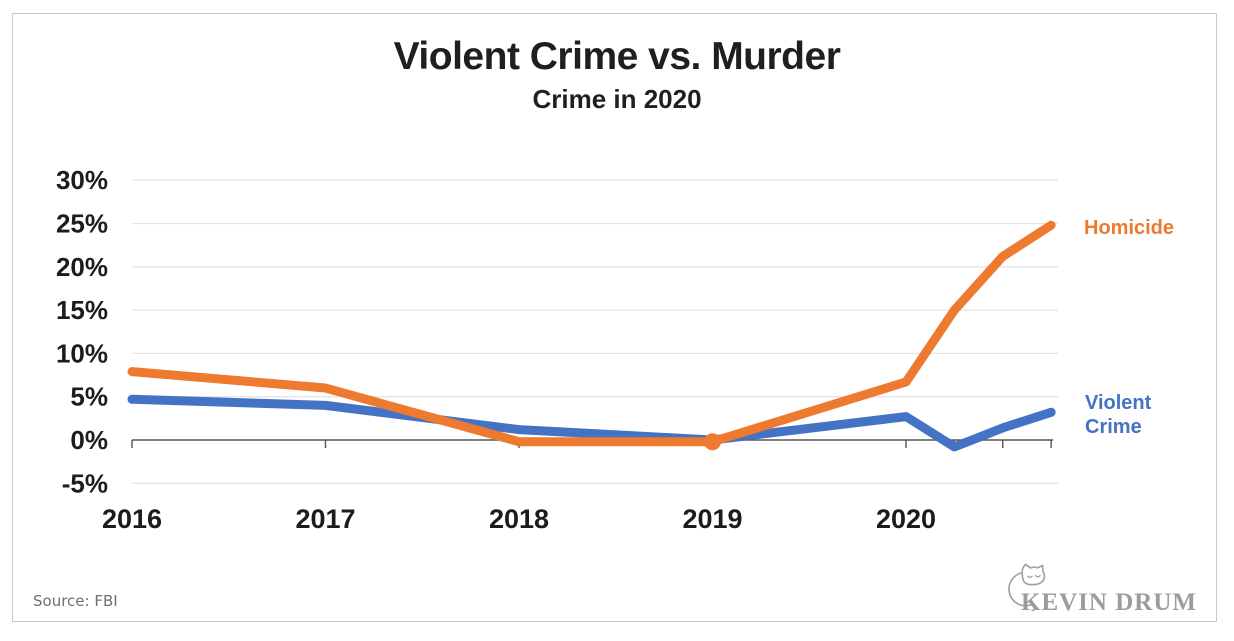 Image resolution: width=1234 pixels, height=641 pixels. I want to click on y-tick-label: 25%, so click(82, 224).